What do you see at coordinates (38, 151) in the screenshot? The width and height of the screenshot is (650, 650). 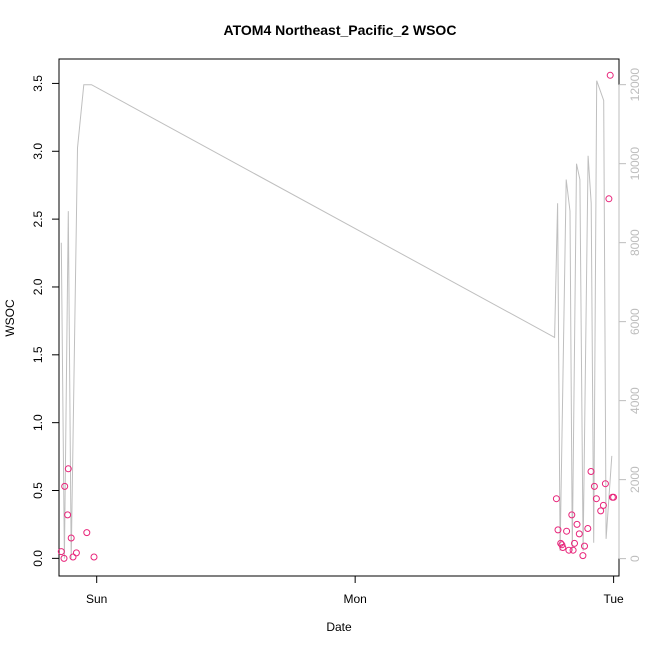 I see `left-tick-label: 3.0` at bounding box center [38, 151].